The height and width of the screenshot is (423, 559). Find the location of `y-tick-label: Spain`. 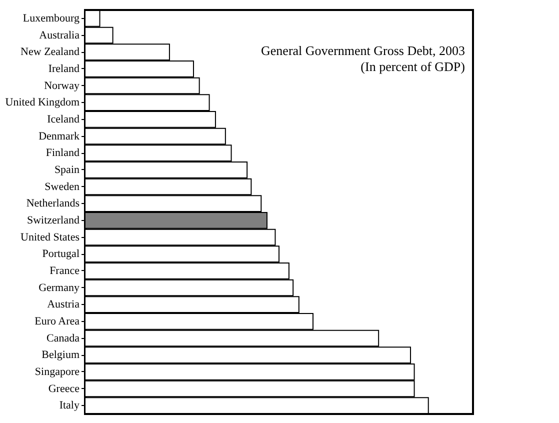

y-tick-label: Spain is located at coordinates (67, 170).